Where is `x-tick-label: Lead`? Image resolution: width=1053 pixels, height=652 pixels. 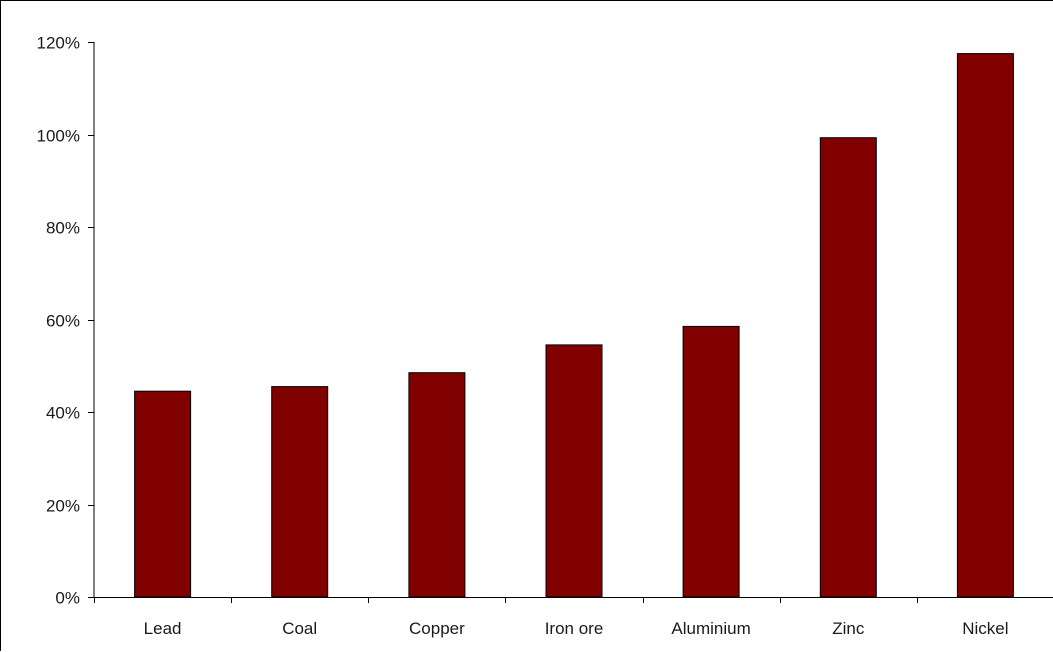 x-tick-label: Lead is located at coordinates (163, 628).